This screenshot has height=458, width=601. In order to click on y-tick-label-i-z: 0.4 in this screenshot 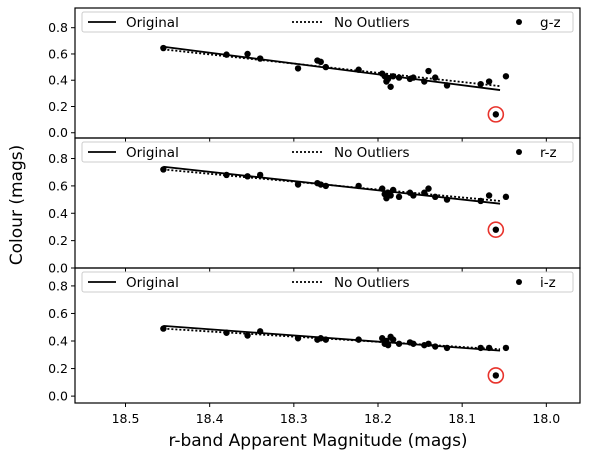, I will do `click(58, 341)`.